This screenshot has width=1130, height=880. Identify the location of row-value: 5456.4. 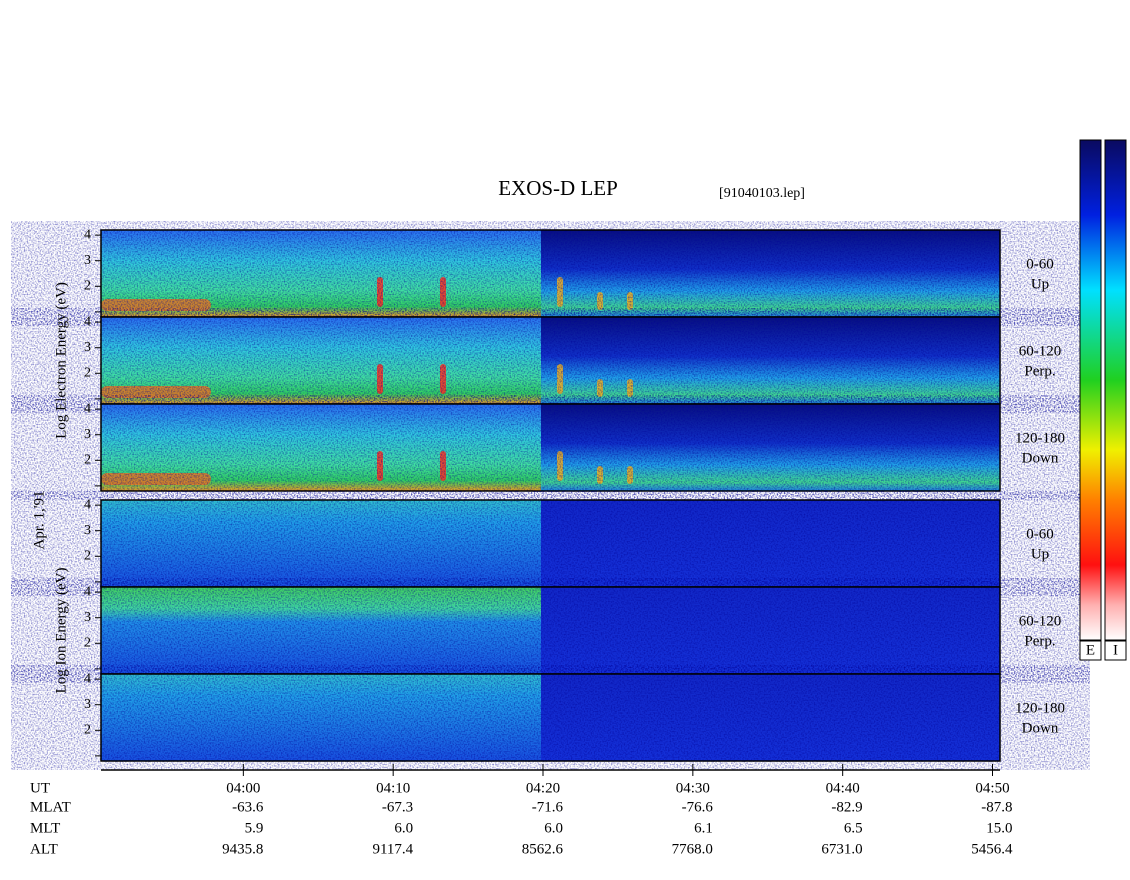
(992, 849).